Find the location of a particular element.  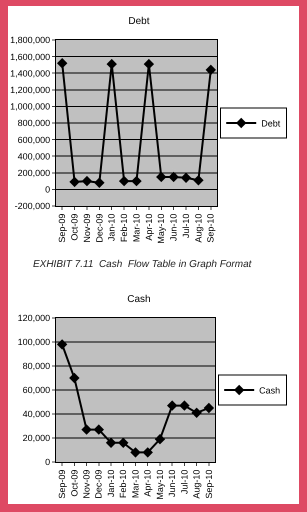

y-tick-label: 1,400,000 is located at coordinates (30, 73).